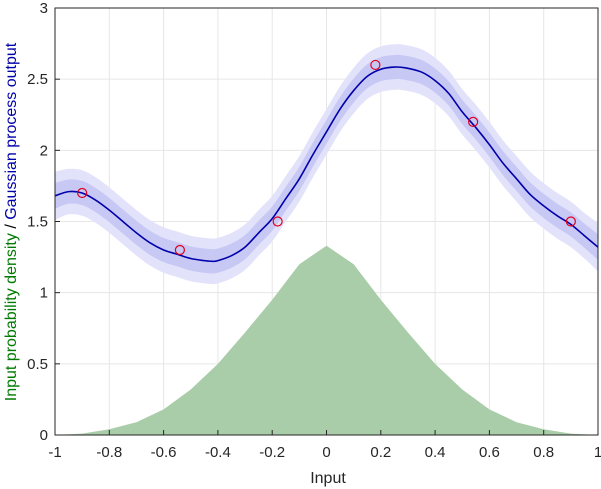  Describe the element at coordinates (218, 452) in the screenshot. I see `x-tick-label: -0.4` at that location.